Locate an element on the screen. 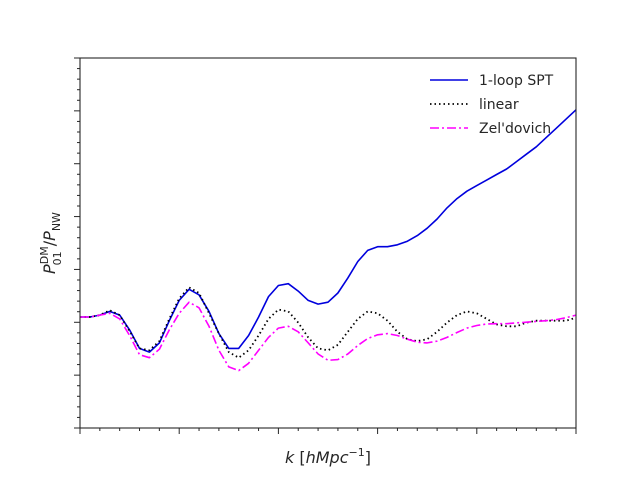 The width and height of the screenshot is (640, 480). legend: 1-loop SPT linear Zel'dovich is located at coordinates (492, 105).